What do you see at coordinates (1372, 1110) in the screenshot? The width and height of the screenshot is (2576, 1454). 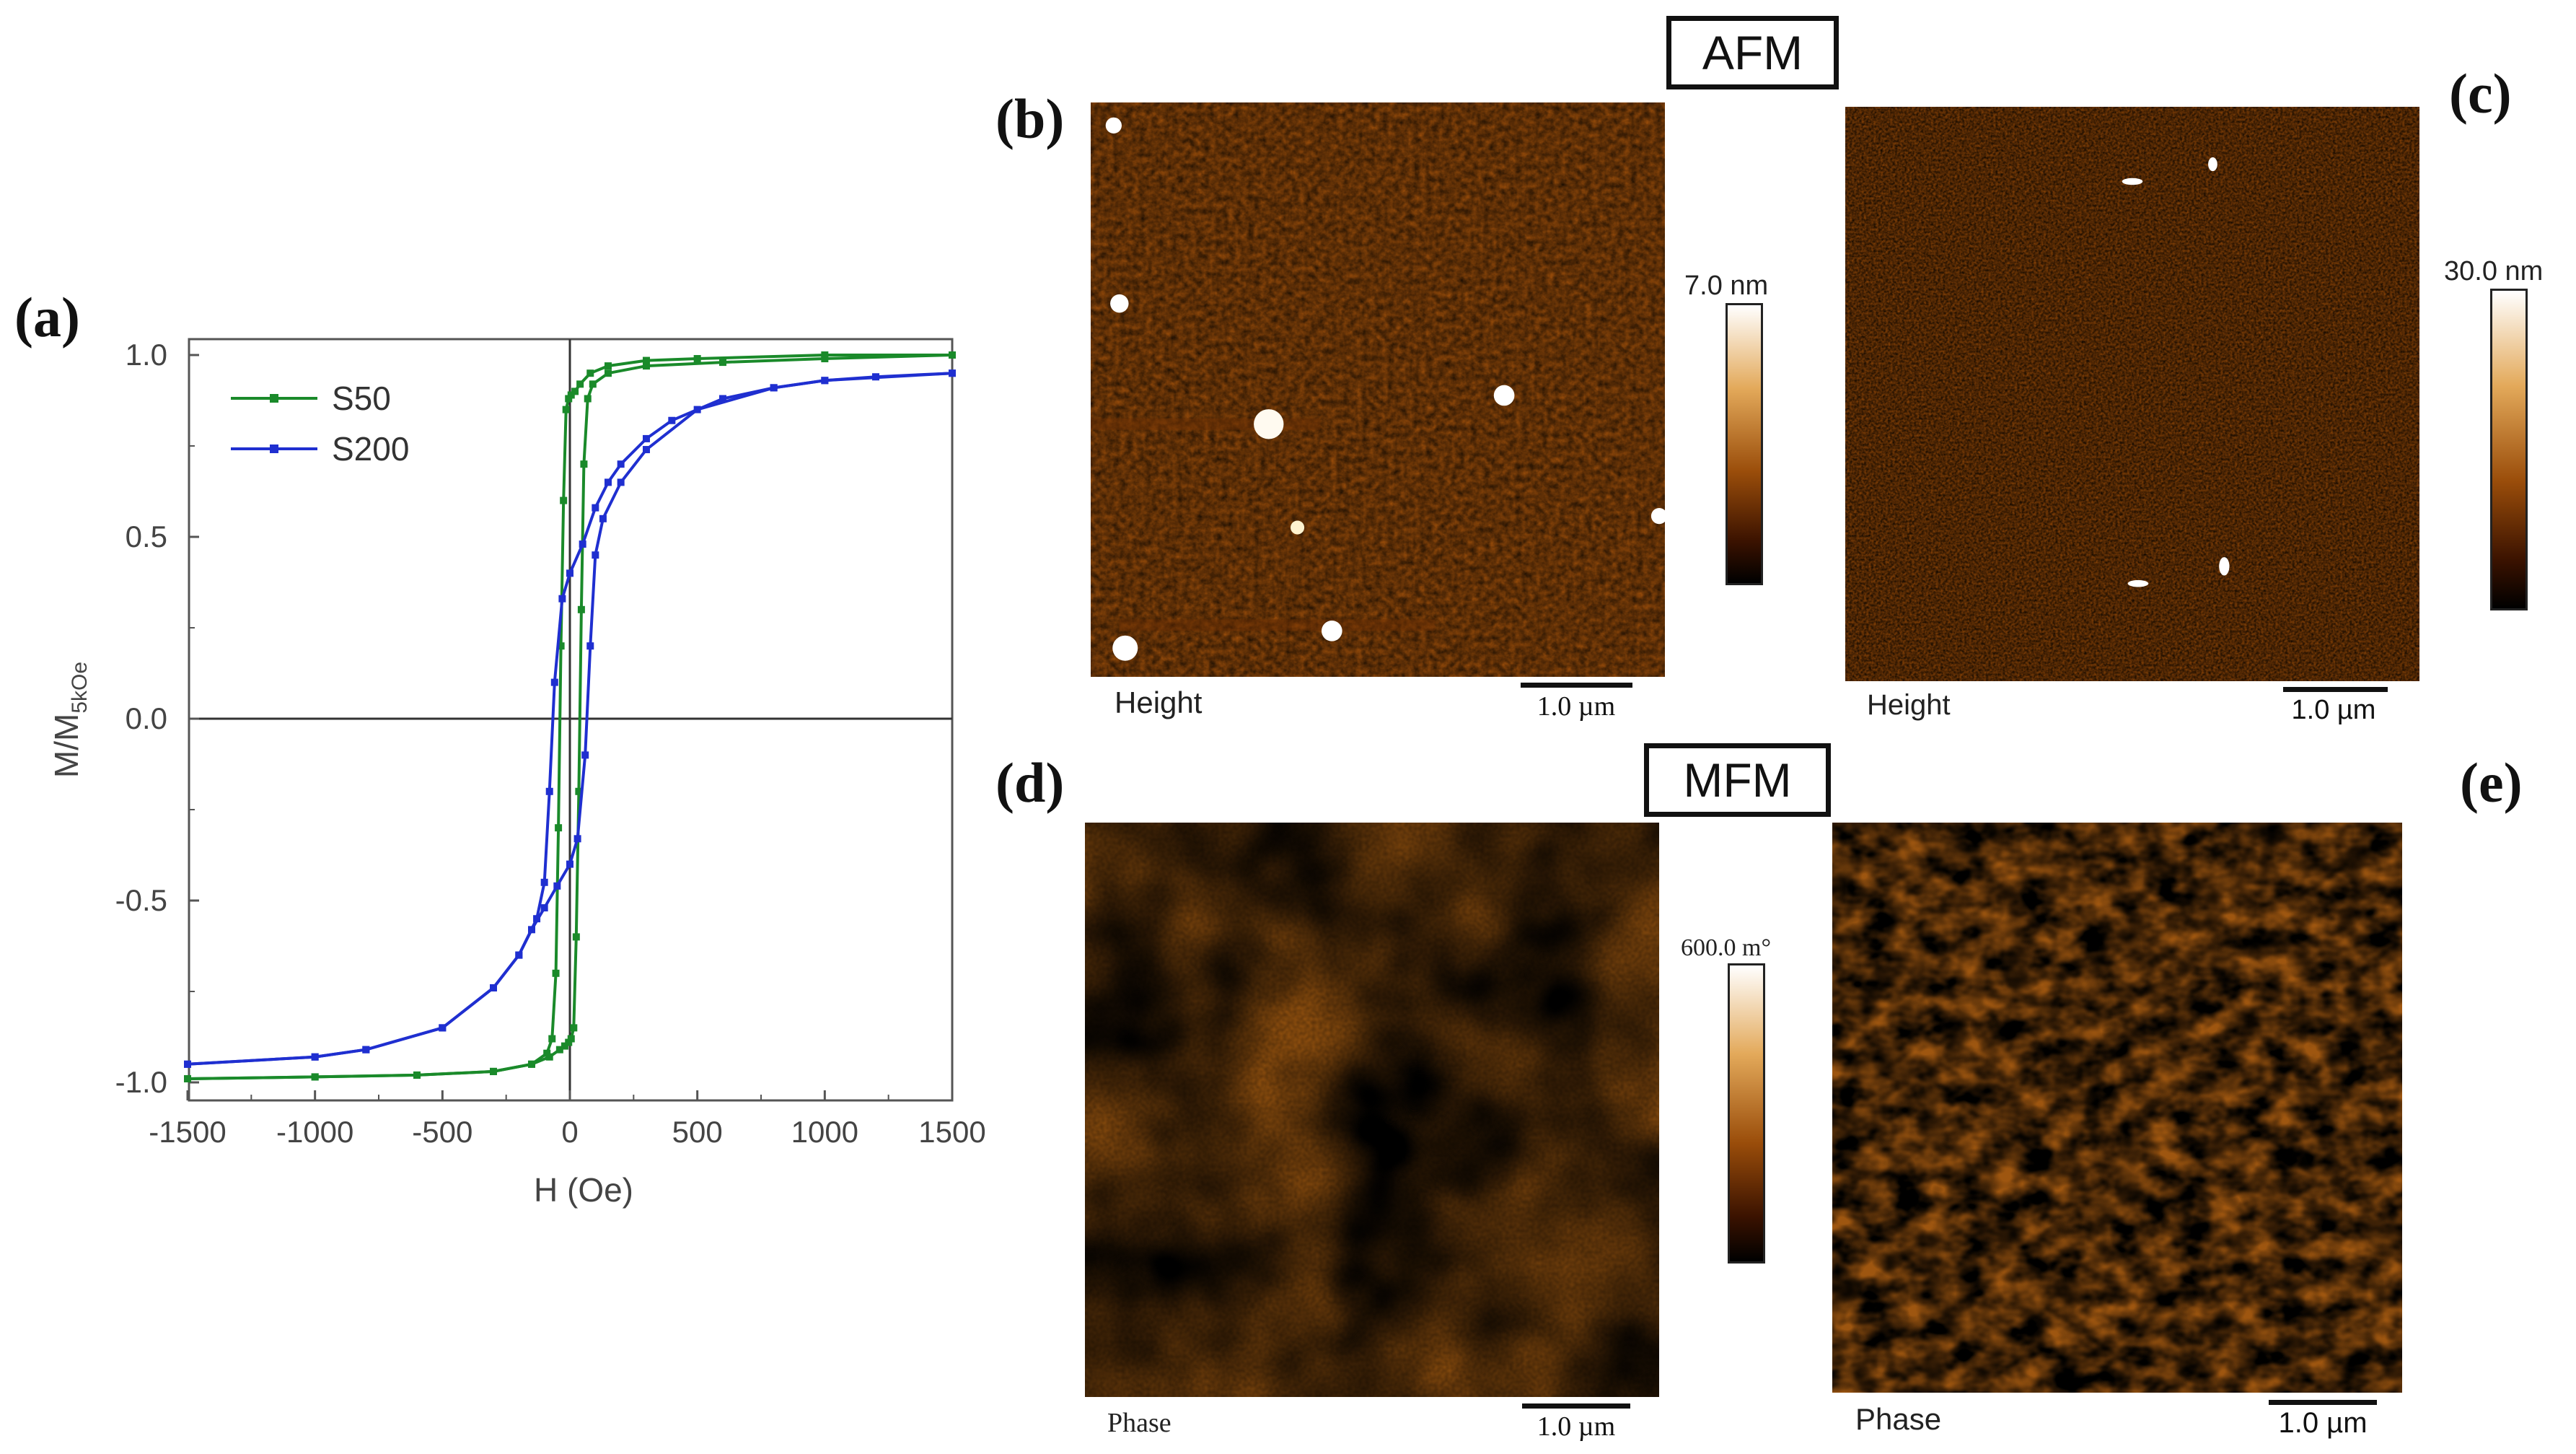 I see `mfm-phase-image-d` at bounding box center [1372, 1110].